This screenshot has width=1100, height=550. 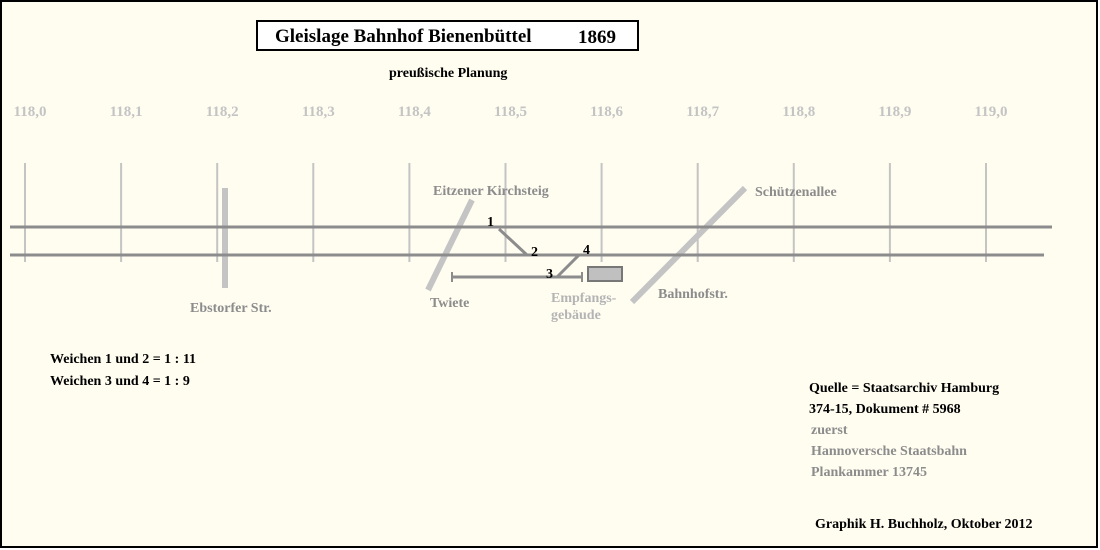 What do you see at coordinates (414, 112) in the screenshot?
I see `km-label: 118,4` at bounding box center [414, 112].